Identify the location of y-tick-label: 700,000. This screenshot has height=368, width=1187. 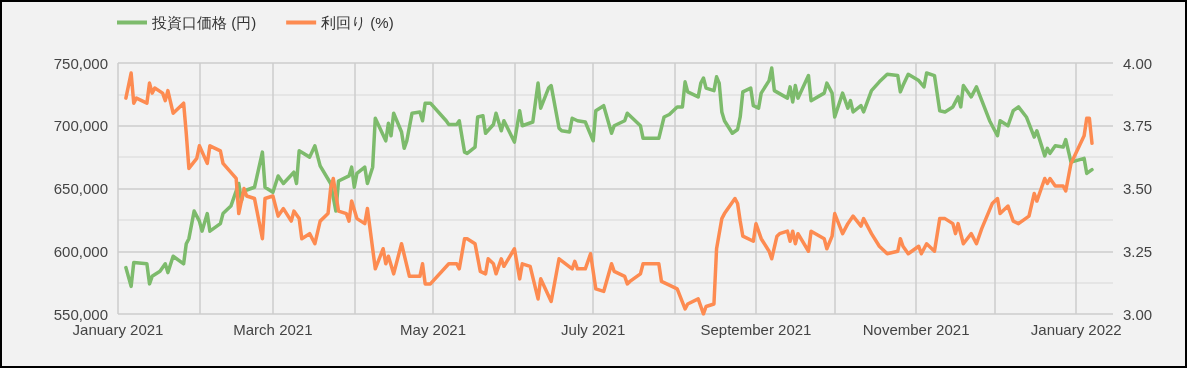
(80, 126).